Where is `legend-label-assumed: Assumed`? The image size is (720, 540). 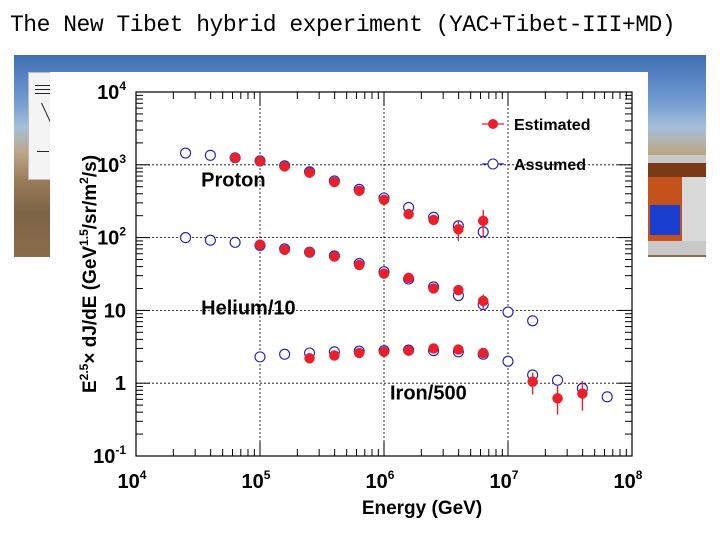 legend-label-assumed: Assumed is located at coordinates (550, 165).